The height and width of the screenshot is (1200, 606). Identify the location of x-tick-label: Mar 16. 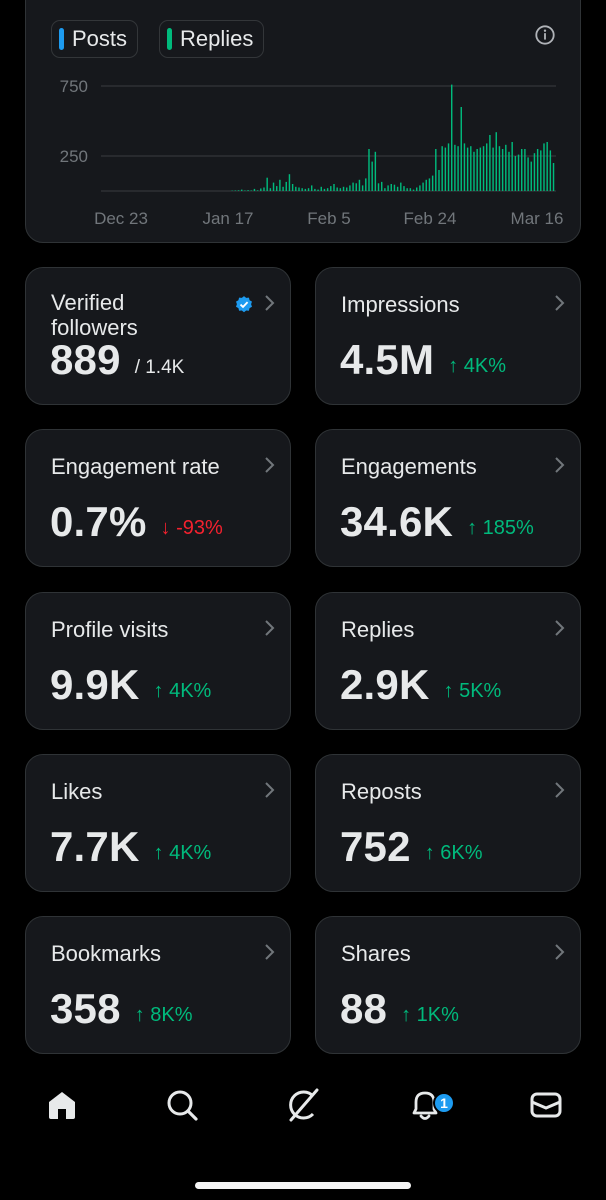
(537, 218).